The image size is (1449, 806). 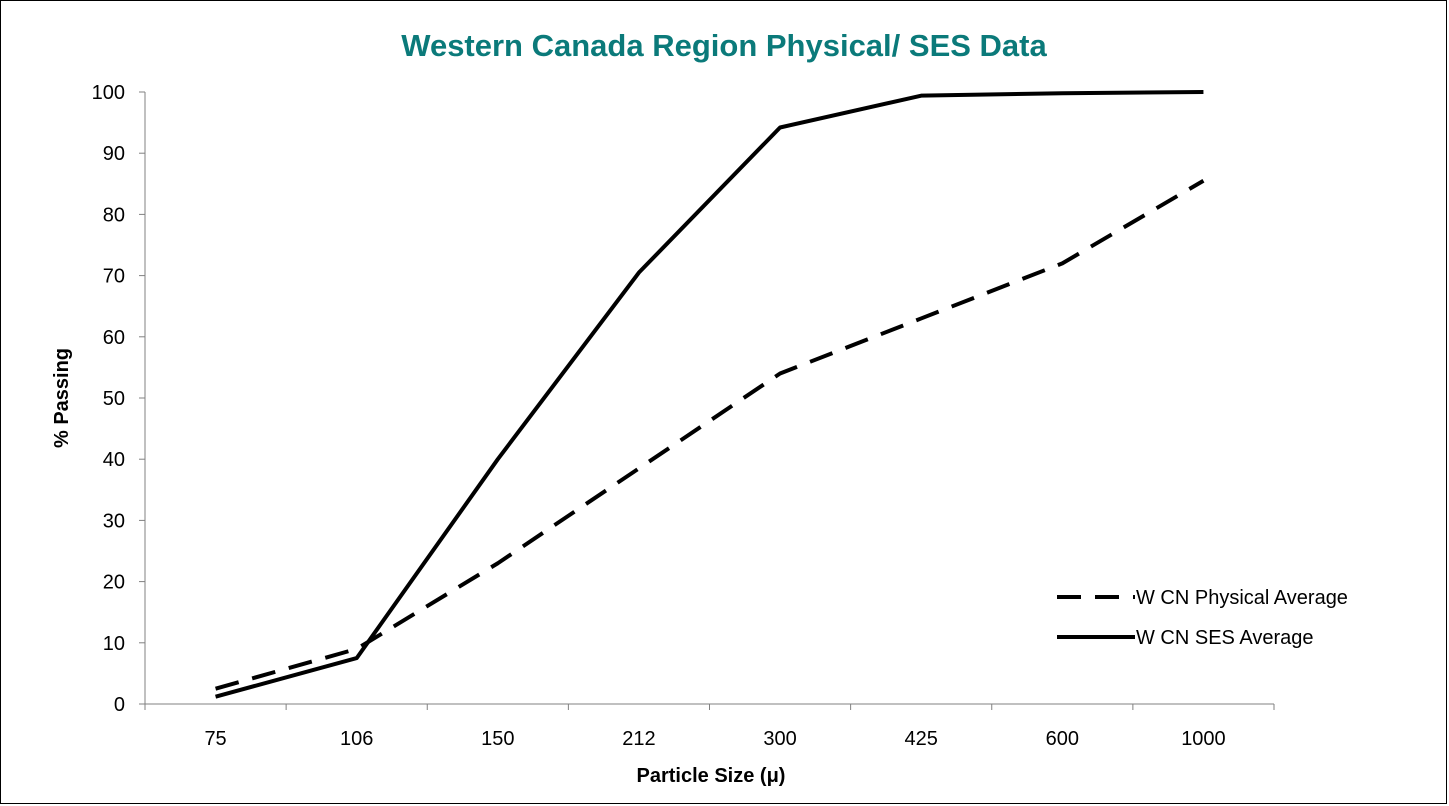 What do you see at coordinates (1202, 618) in the screenshot?
I see `legend: W CN Physical Average W CN SES Average` at bounding box center [1202, 618].